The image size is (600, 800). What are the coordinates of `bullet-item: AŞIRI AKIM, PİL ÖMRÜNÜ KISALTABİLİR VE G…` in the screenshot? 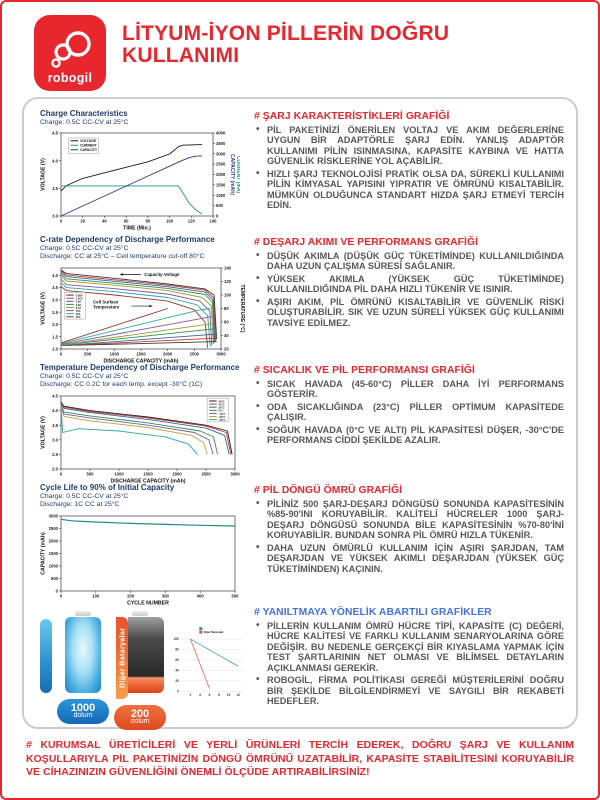 It's located at (409, 312).